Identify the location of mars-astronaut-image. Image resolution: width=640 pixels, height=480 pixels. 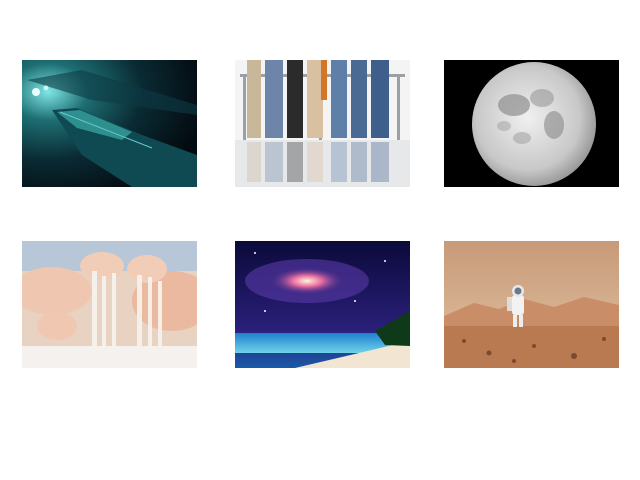
(531, 304).